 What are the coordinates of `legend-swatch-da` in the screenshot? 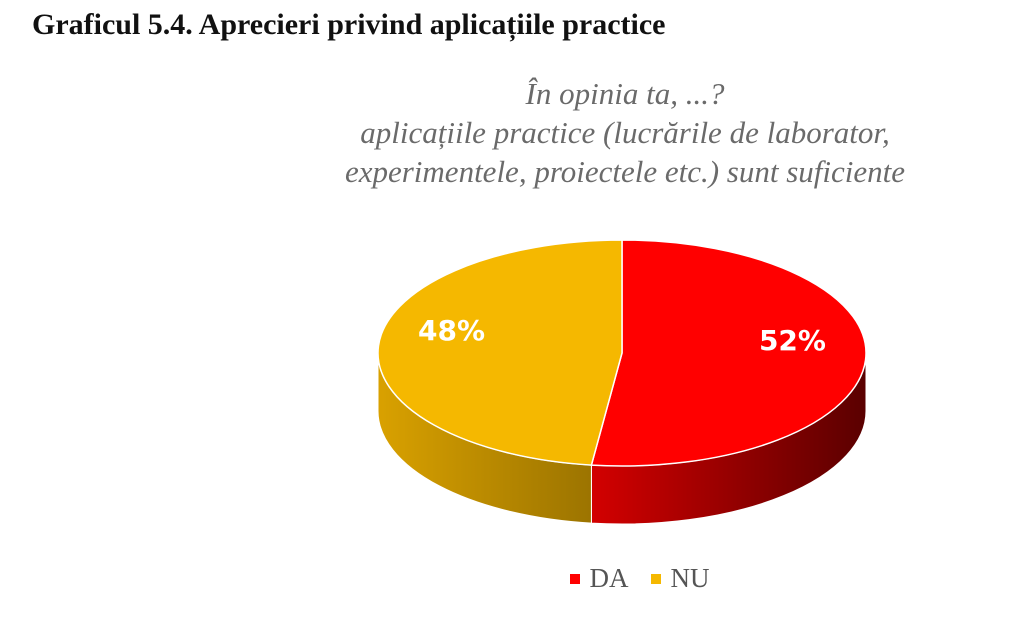 It's located at (574, 578).